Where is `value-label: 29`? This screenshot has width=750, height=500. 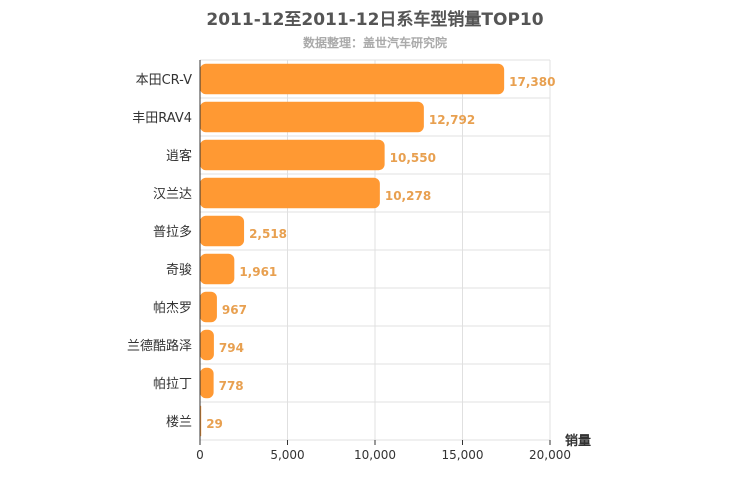 value-label: 29 is located at coordinates (214, 424).